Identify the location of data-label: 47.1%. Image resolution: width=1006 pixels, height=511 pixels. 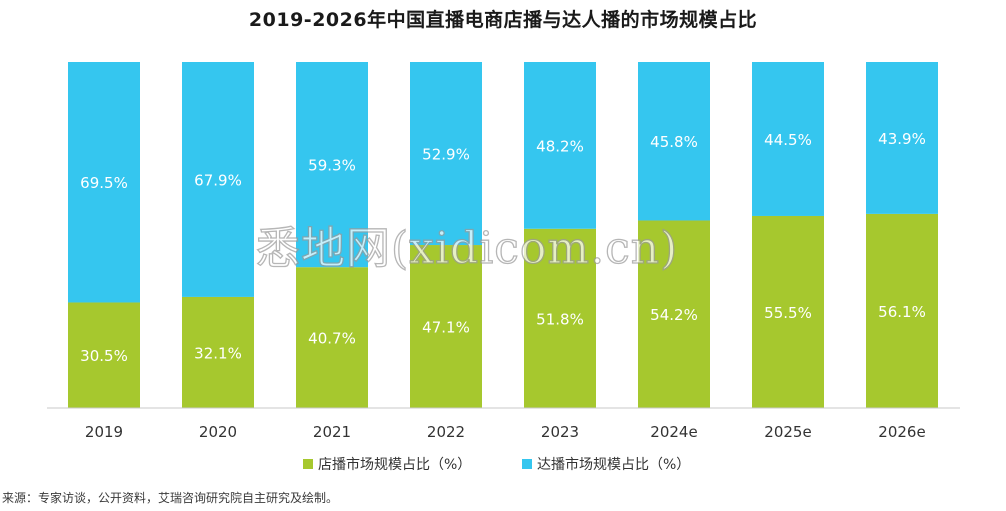
(446, 328).